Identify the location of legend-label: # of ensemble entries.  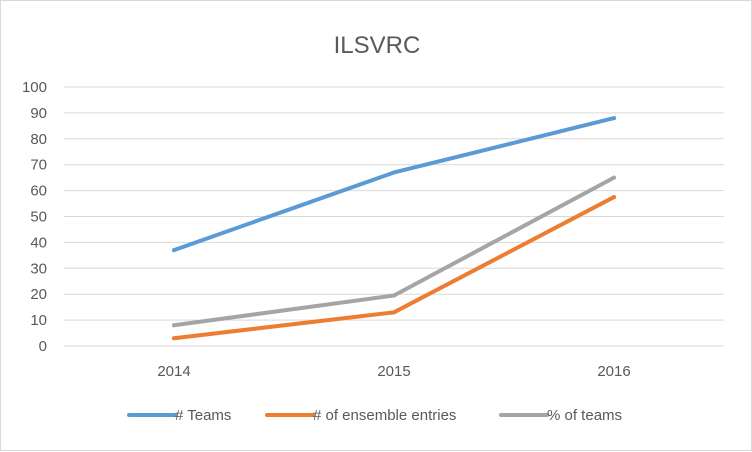
(384, 415).